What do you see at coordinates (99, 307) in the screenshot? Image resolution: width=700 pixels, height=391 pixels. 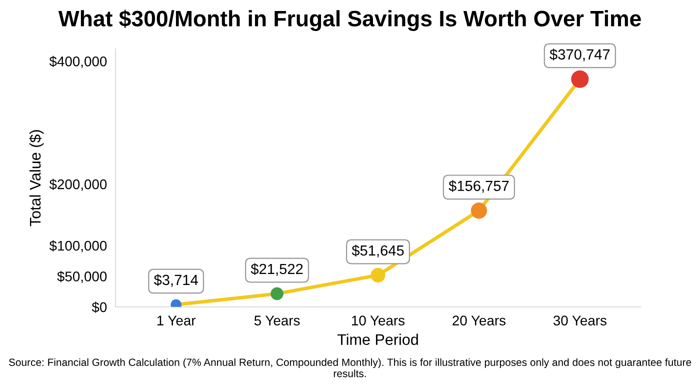 I see `y-tick-label: $0` at bounding box center [99, 307].